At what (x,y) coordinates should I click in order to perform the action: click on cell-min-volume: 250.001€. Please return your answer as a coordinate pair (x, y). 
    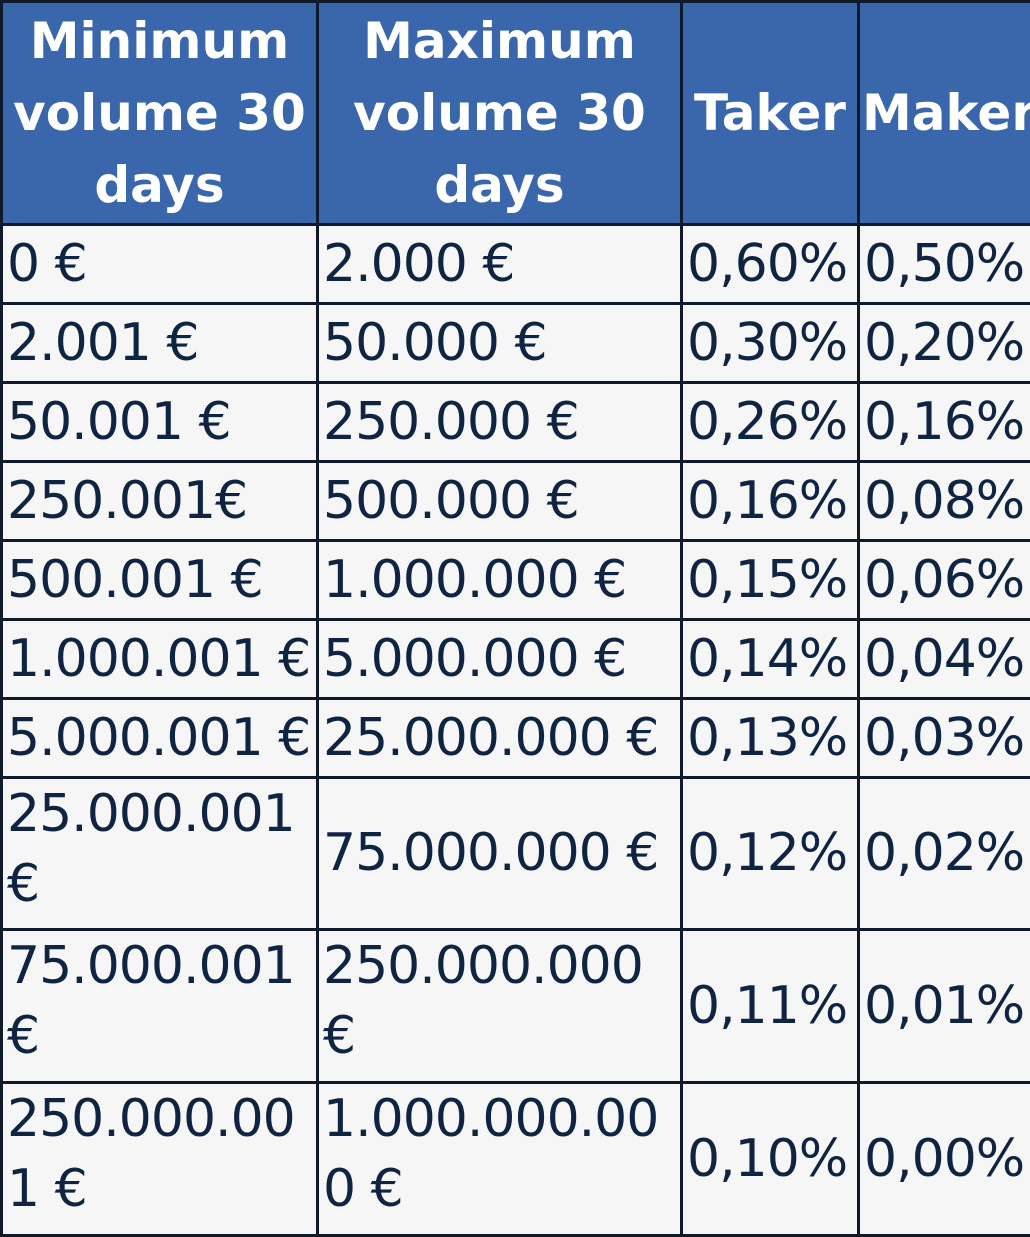
    Looking at the image, I should click on (159, 500).